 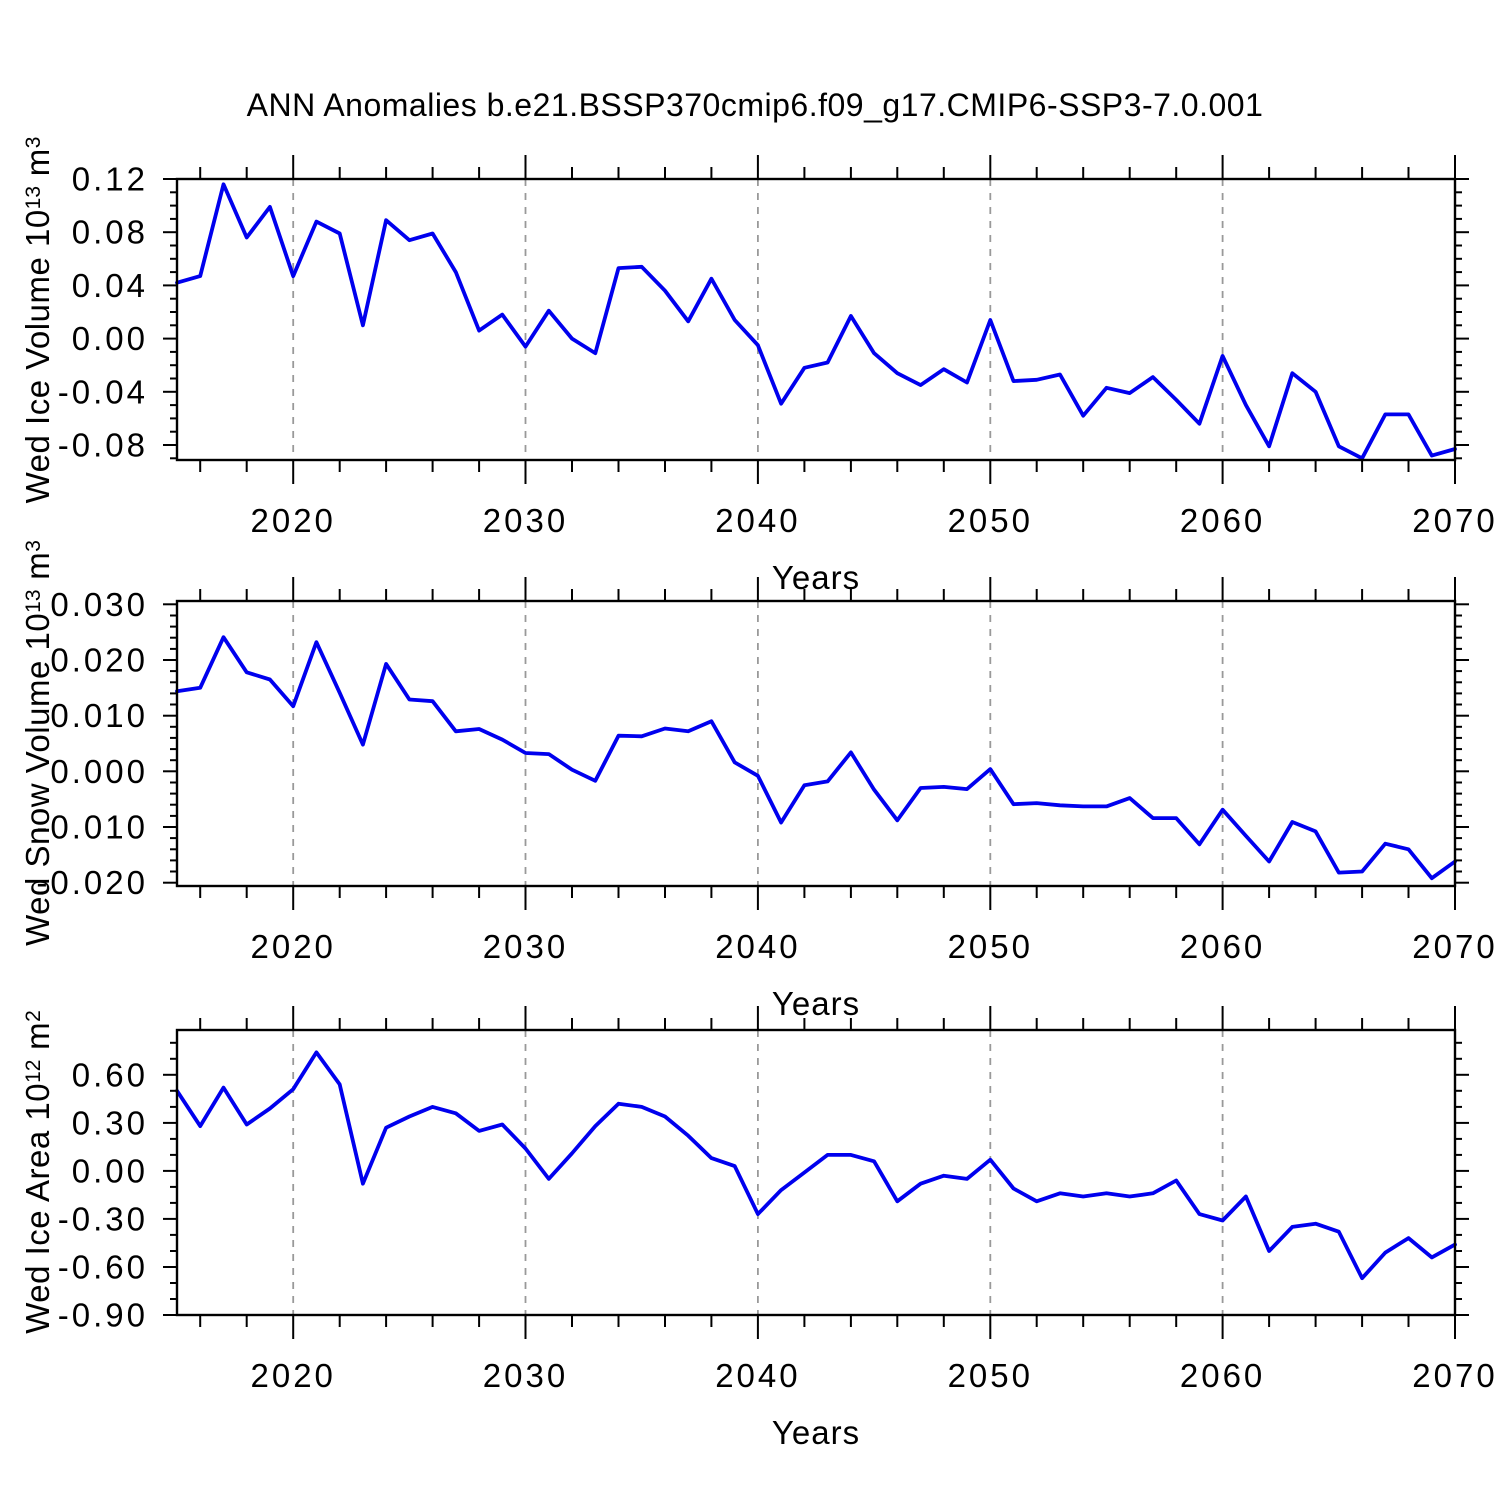 I want to click on y-tick-label: 0.12, so click(x=110, y=179).